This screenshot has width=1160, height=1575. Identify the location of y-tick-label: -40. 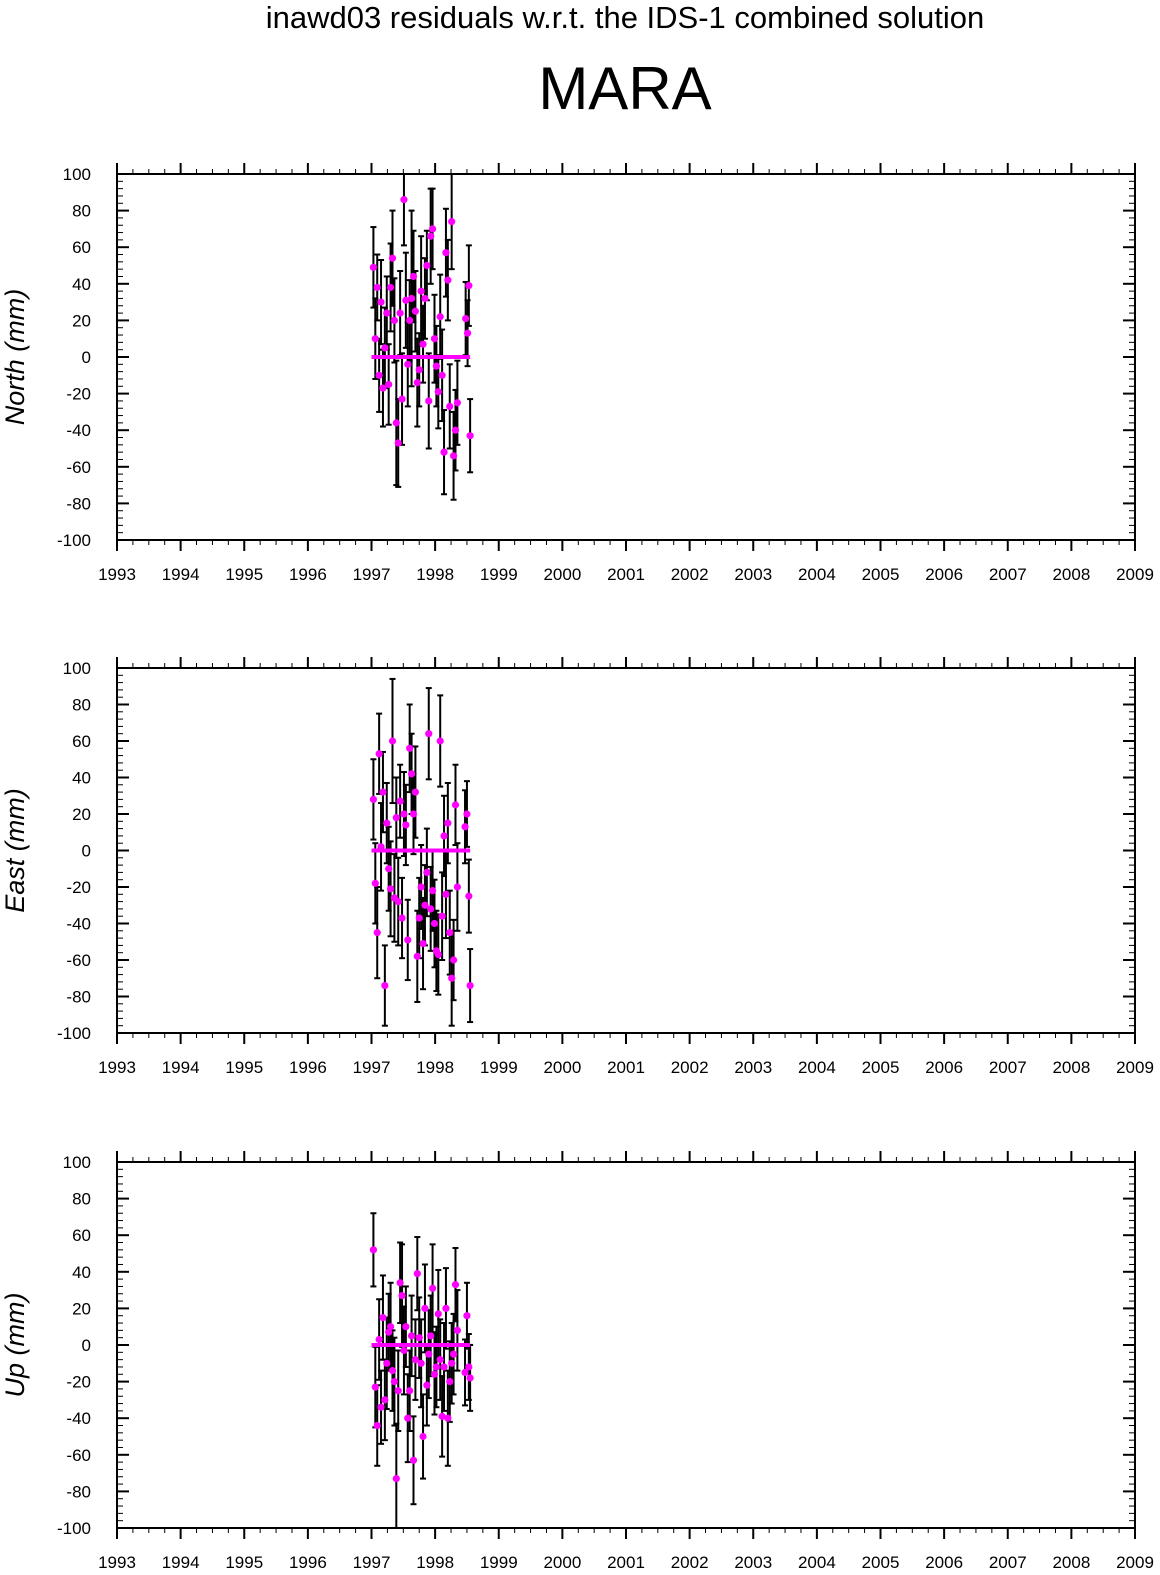
(78, 924).